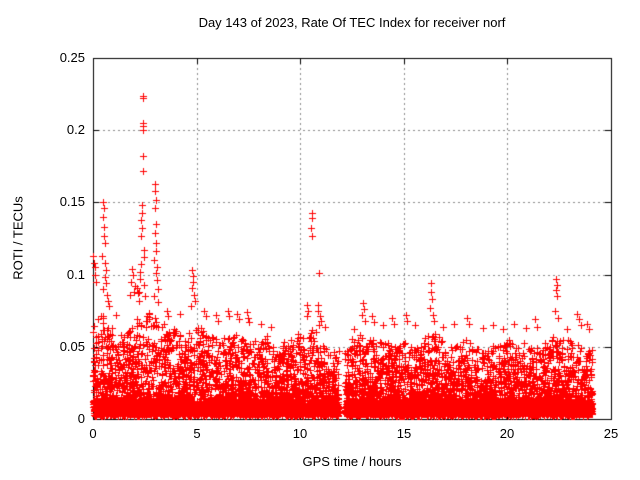  Describe the element at coordinates (352, 461) in the screenshot. I see `x-axis-label: GPS time / hours` at that location.